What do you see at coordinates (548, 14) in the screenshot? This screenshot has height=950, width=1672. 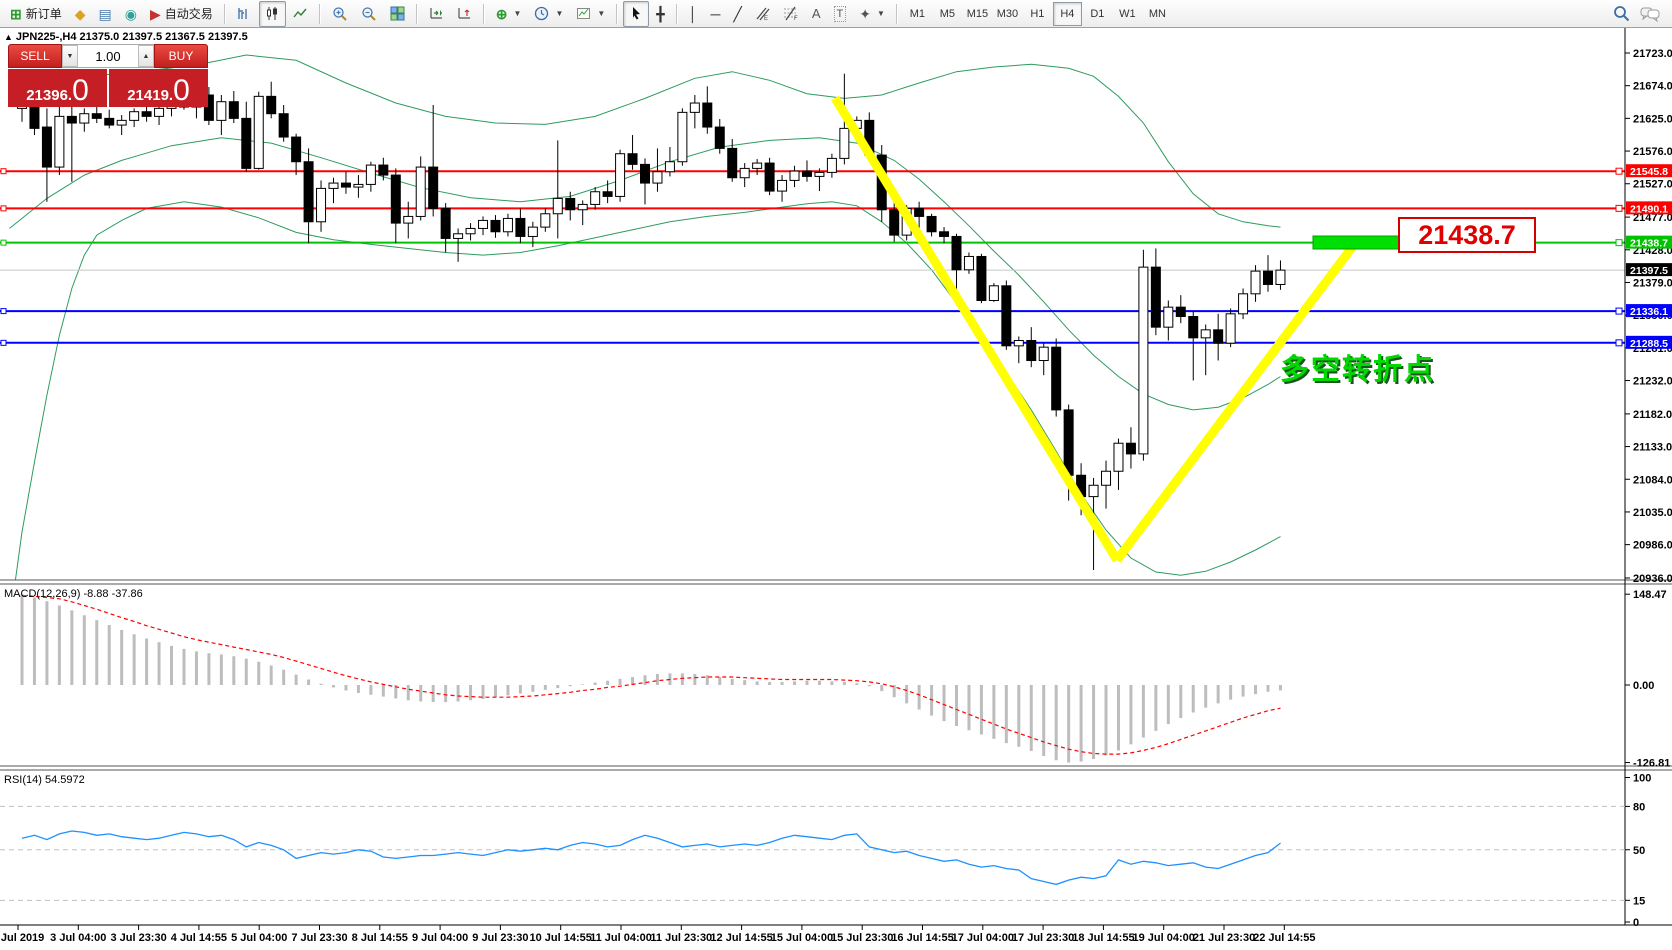 I see `periods-button: ▼` at bounding box center [548, 14].